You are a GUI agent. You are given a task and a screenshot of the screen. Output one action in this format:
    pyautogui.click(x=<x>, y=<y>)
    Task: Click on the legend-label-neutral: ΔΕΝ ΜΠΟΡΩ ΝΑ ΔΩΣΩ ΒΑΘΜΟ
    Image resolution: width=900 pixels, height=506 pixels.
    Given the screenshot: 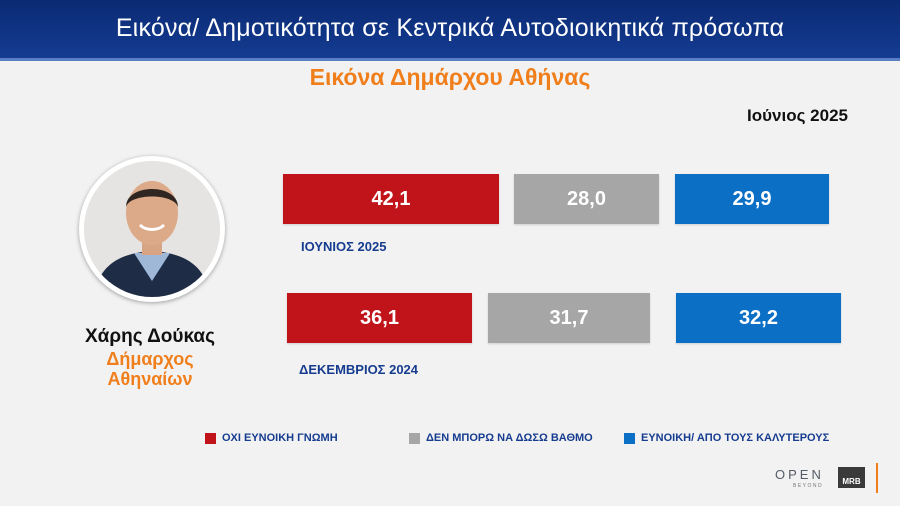 What is the action you would take?
    pyautogui.click(x=509, y=438)
    